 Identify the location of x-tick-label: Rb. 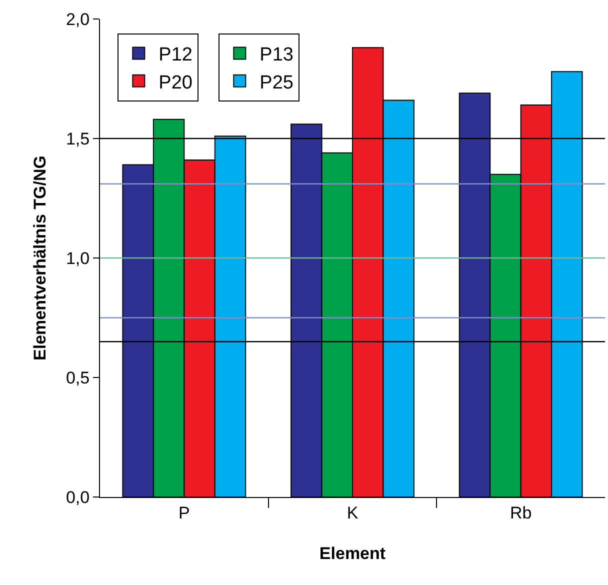
(521, 512).